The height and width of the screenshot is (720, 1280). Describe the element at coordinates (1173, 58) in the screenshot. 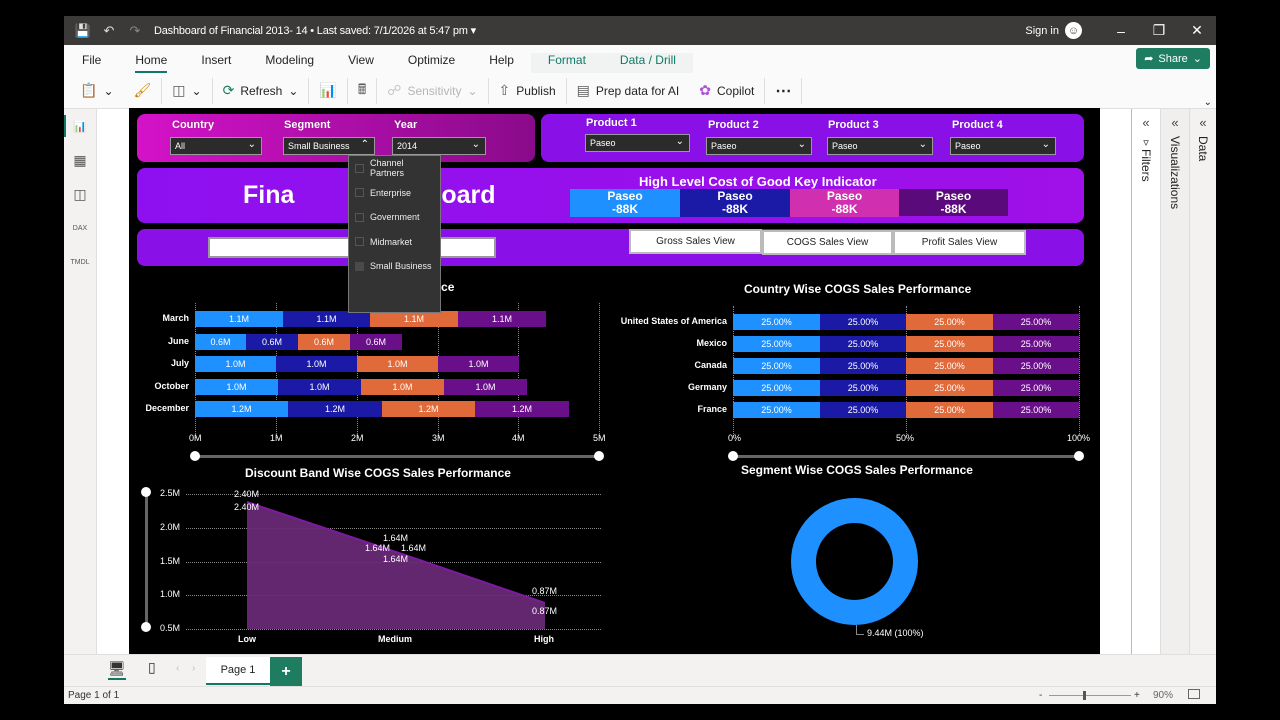

I see `share-button: ➦ Share ⌄` at that location.